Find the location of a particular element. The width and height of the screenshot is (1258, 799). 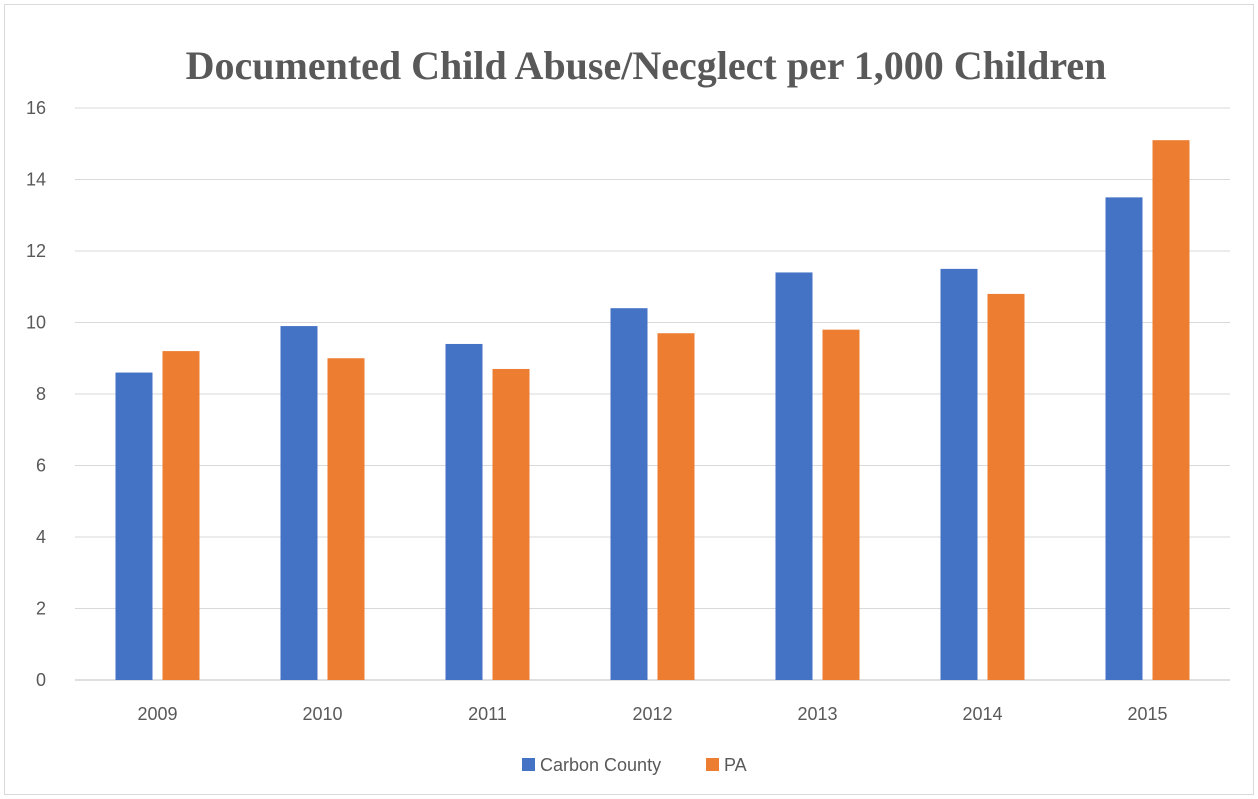

y-tick-label: 0 is located at coordinates (41, 680).